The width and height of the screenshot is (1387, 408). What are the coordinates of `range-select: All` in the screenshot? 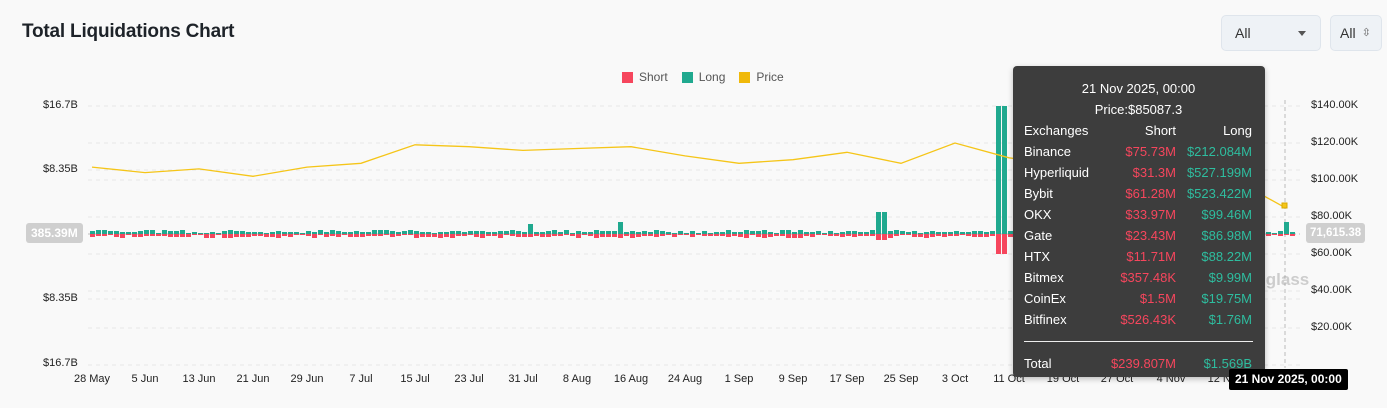 It's located at (1271, 33).